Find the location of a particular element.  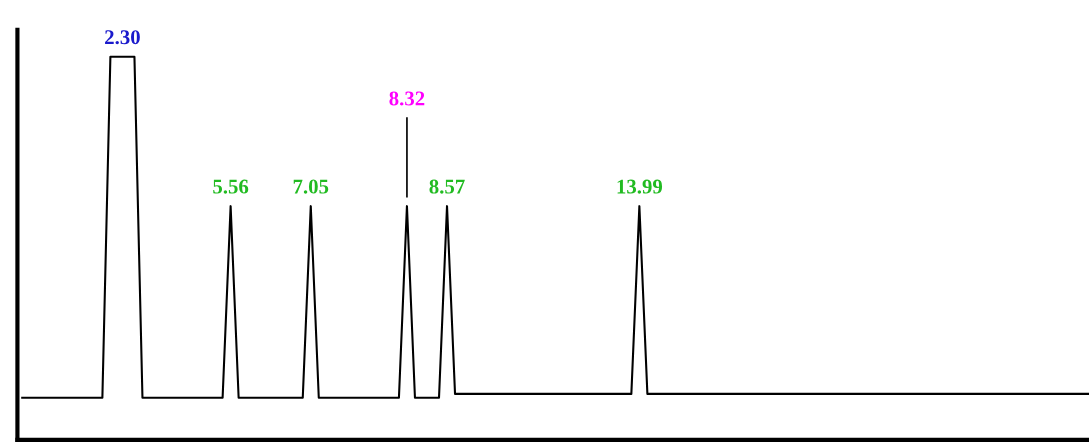

annotation: 8.57 is located at coordinates (447, 186).